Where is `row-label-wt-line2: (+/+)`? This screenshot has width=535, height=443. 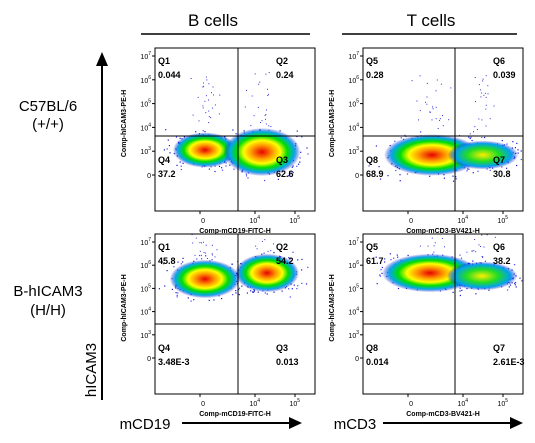 row-label-wt-line2: (+/+) is located at coordinates (48, 124).